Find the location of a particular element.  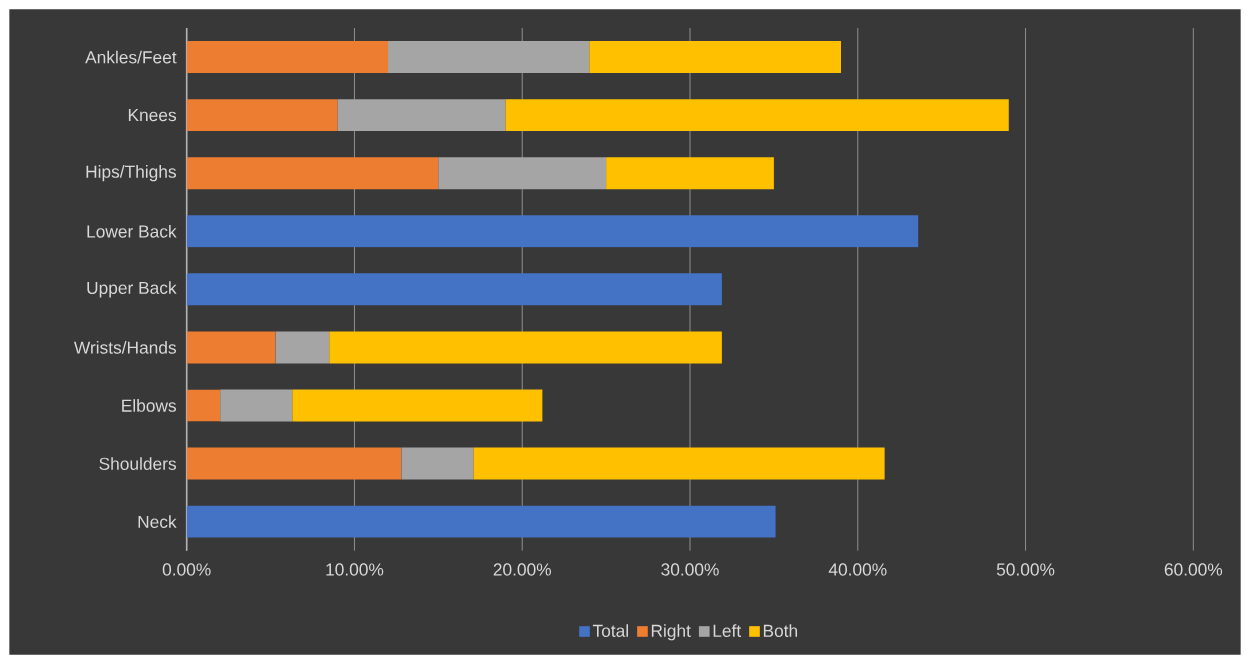

legend-label: Left is located at coordinates (727, 630).